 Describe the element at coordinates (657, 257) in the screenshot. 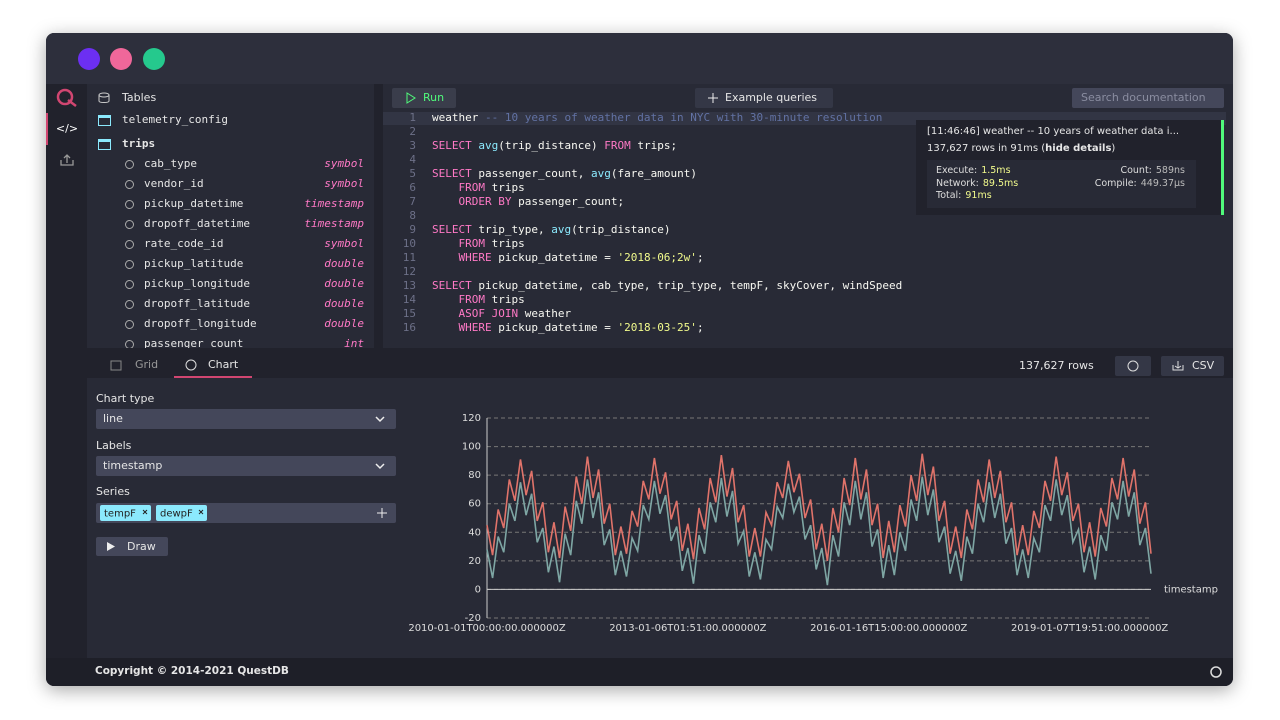

I see `code-token: '2018-06;2w'` at that location.